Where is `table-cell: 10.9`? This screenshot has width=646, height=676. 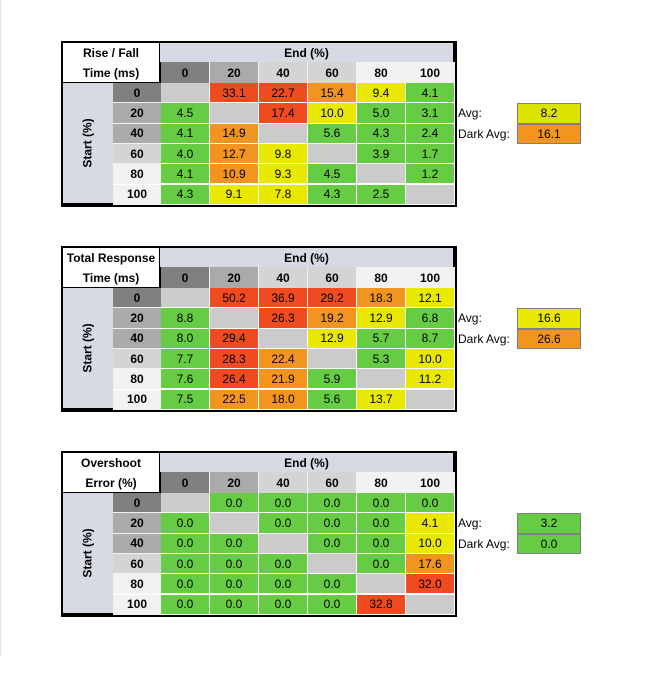
table-cell: 10.9 is located at coordinates (234, 174).